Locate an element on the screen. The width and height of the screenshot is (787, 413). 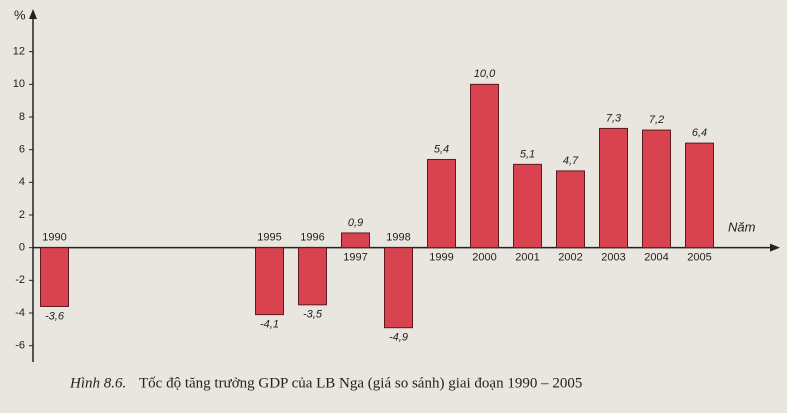
value-label: -4,1 is located at coordinates (269, 325).